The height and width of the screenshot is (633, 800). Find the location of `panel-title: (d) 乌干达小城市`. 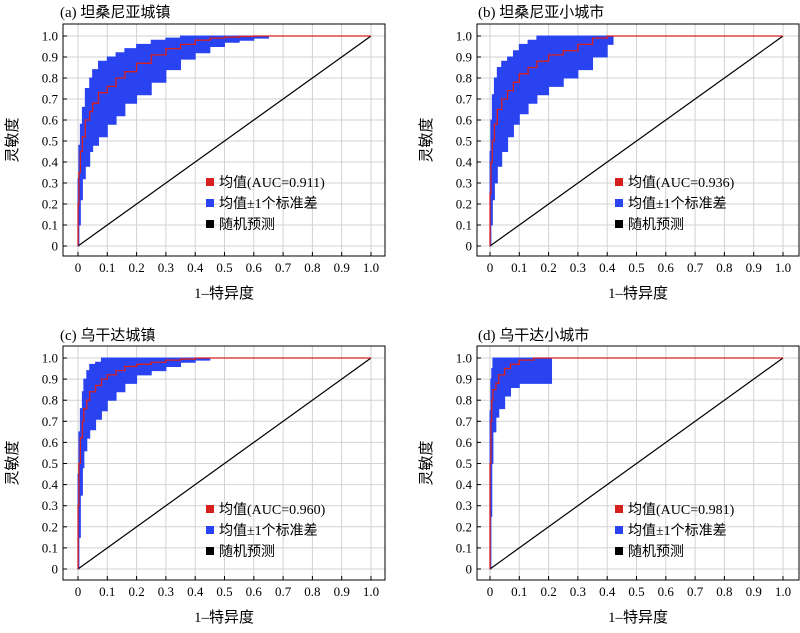

panel-title: (d) 乌干达小城市 is located at coordinates (533, 335).